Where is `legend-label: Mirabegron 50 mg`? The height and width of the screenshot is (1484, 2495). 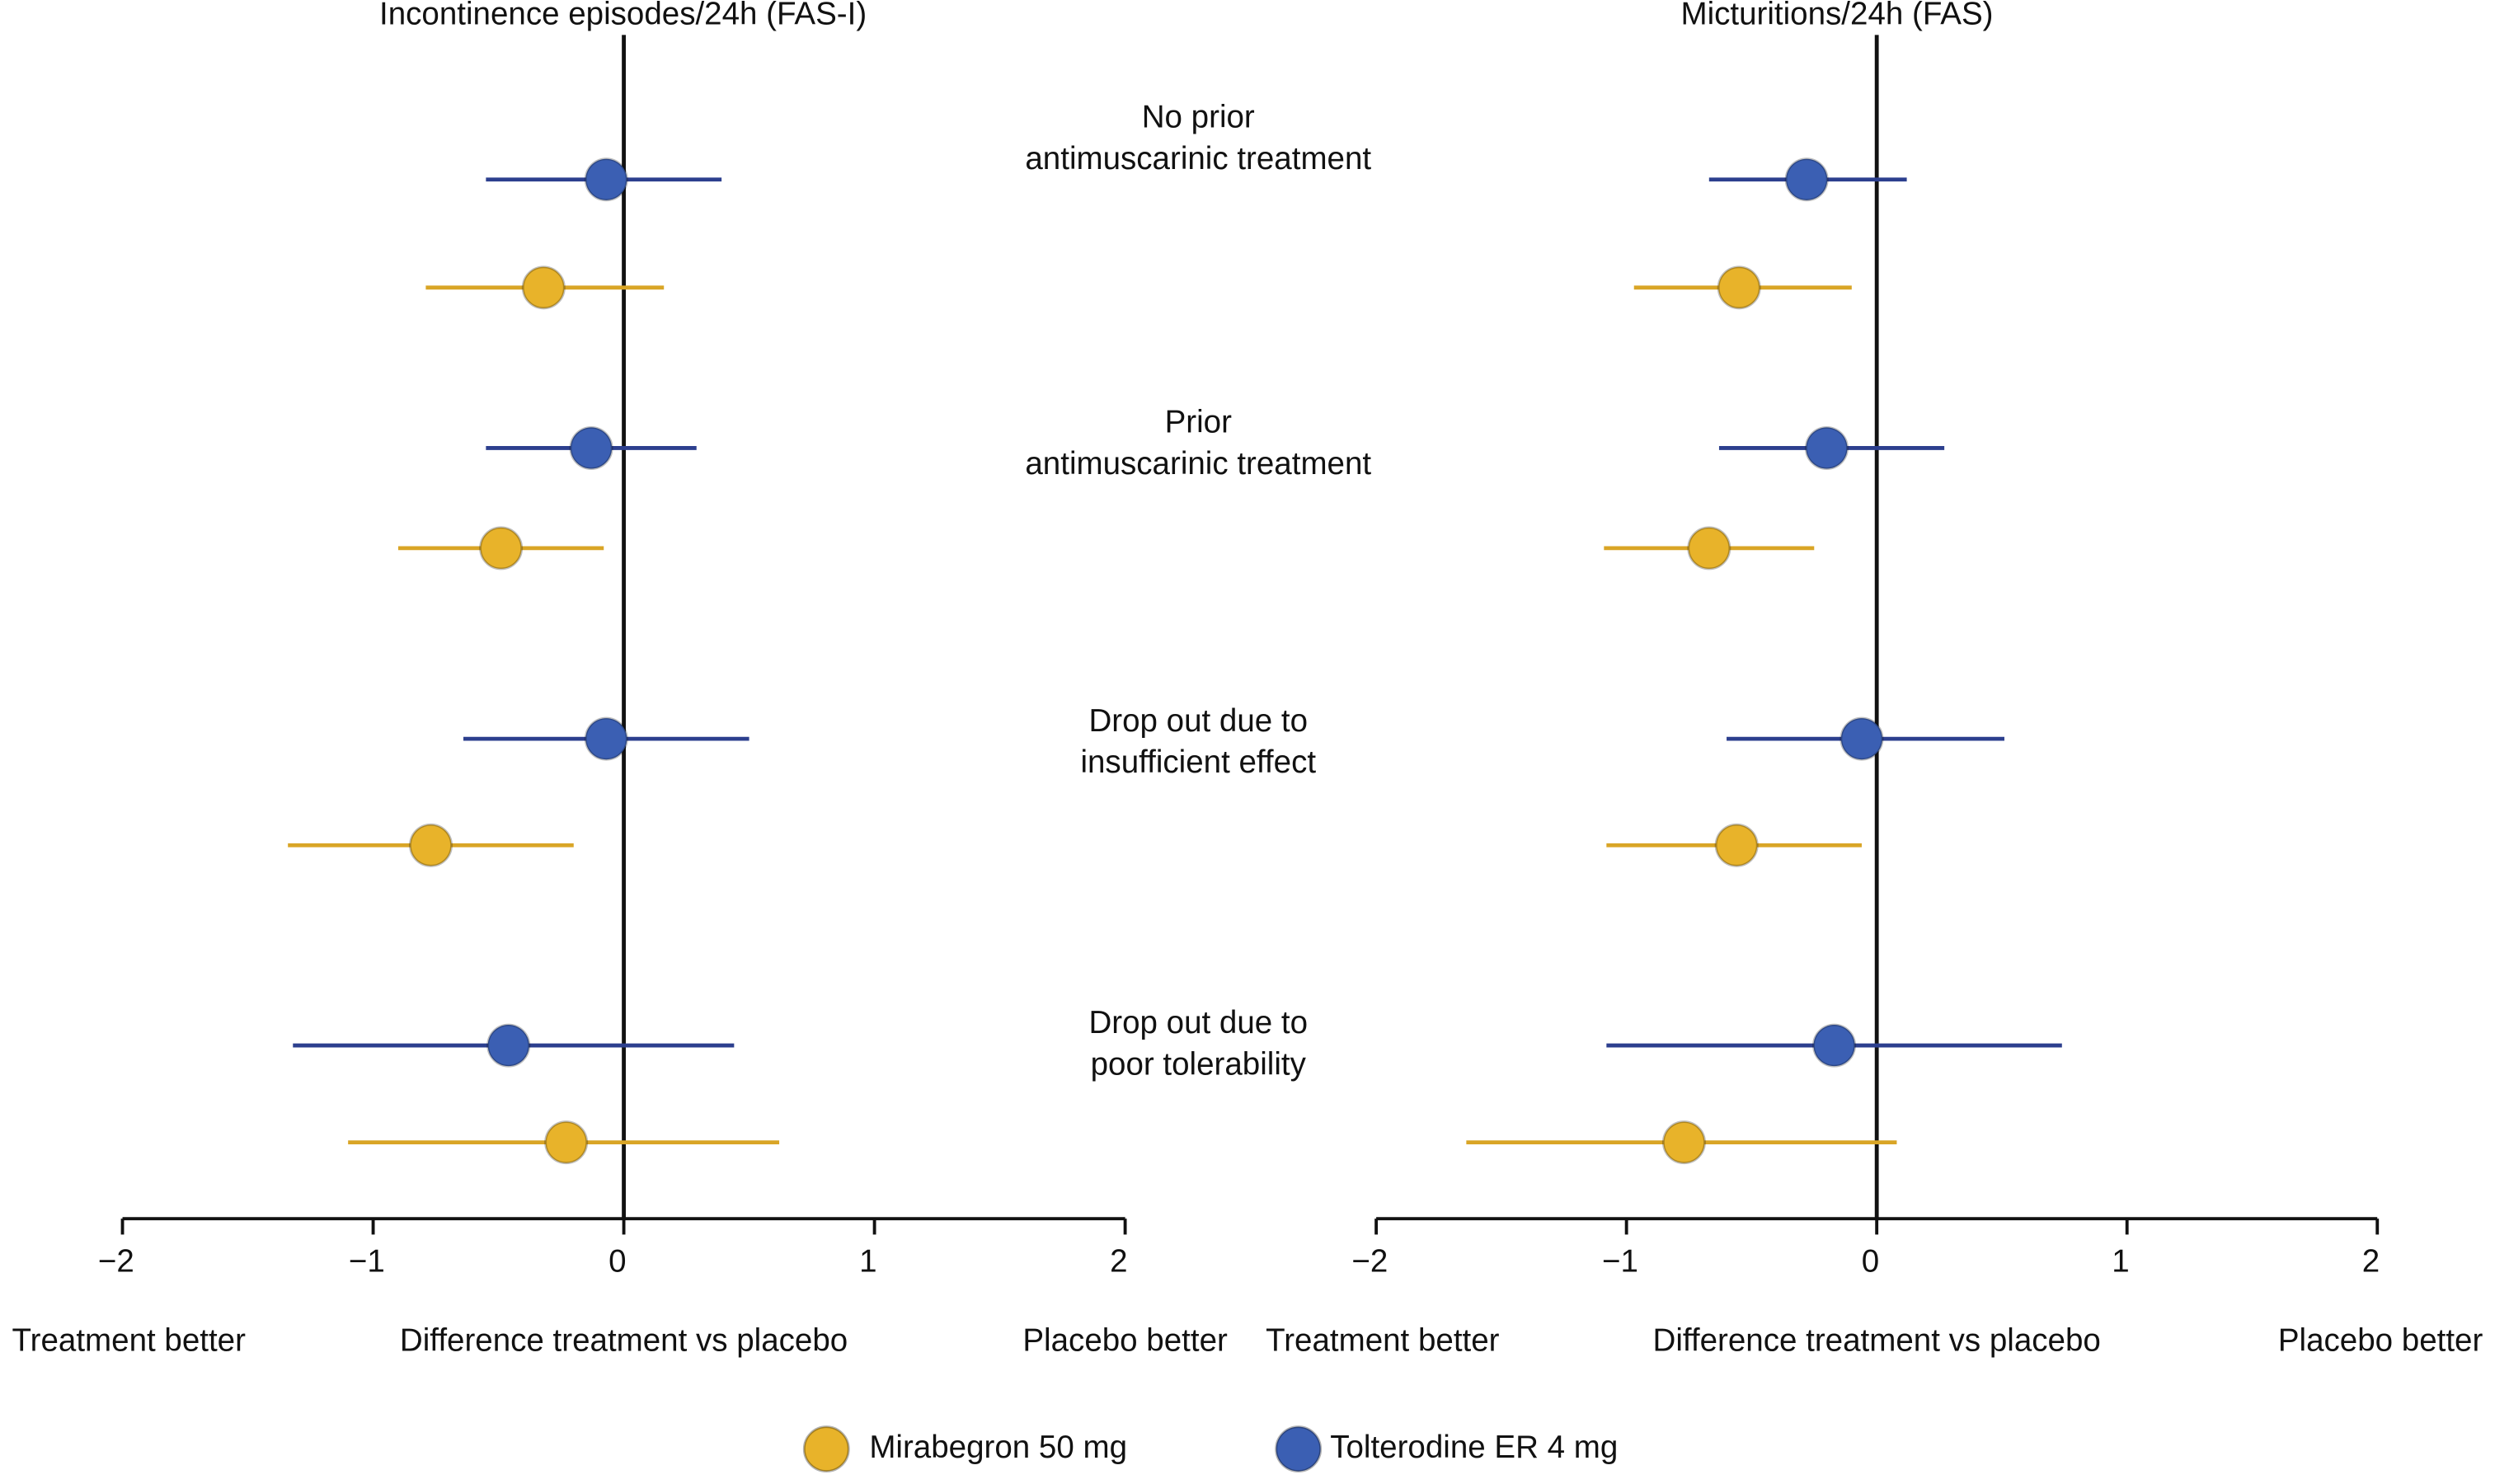
legend-label: Mirabegron 50 mg is located at coordinates (998, 1447).